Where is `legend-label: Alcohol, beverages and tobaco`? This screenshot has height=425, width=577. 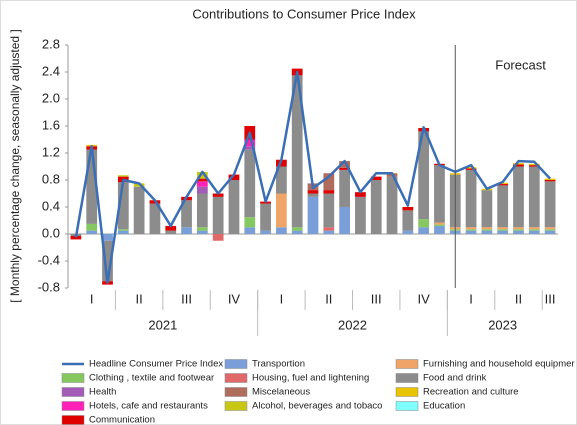 legend-label: Alcohol, beverages and tobaco is located at coordinates (317, 406).